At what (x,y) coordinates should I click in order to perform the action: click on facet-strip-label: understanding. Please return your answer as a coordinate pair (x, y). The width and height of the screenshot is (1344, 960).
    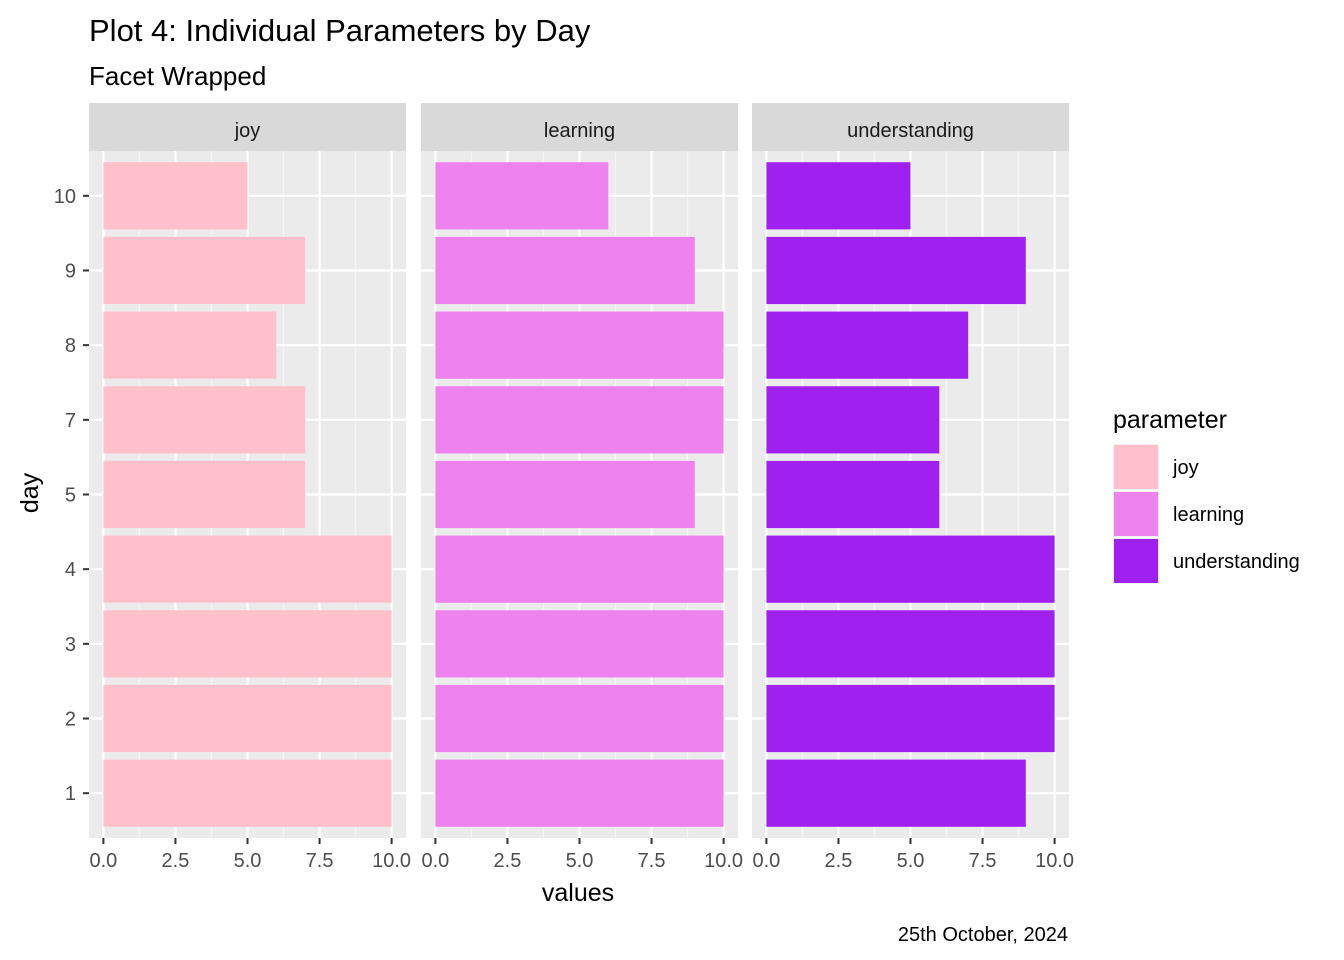
    Looking at the image, I should click on (910, 131).